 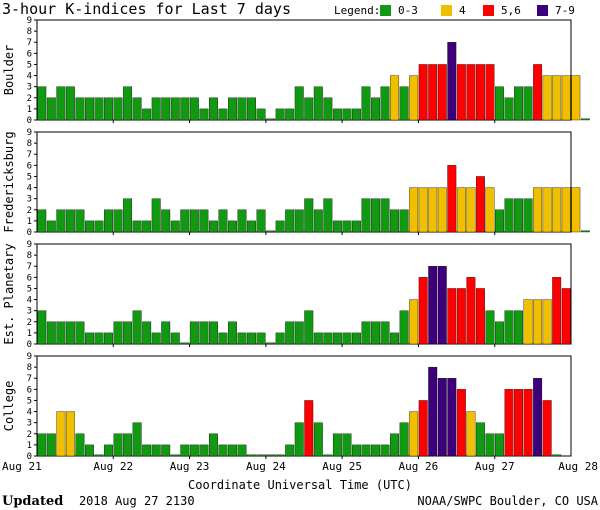 What do you see at coordinates (462, 10) in the screenshot?
I see `legend-item-label-1: 4` at bounding box center [462, 10].